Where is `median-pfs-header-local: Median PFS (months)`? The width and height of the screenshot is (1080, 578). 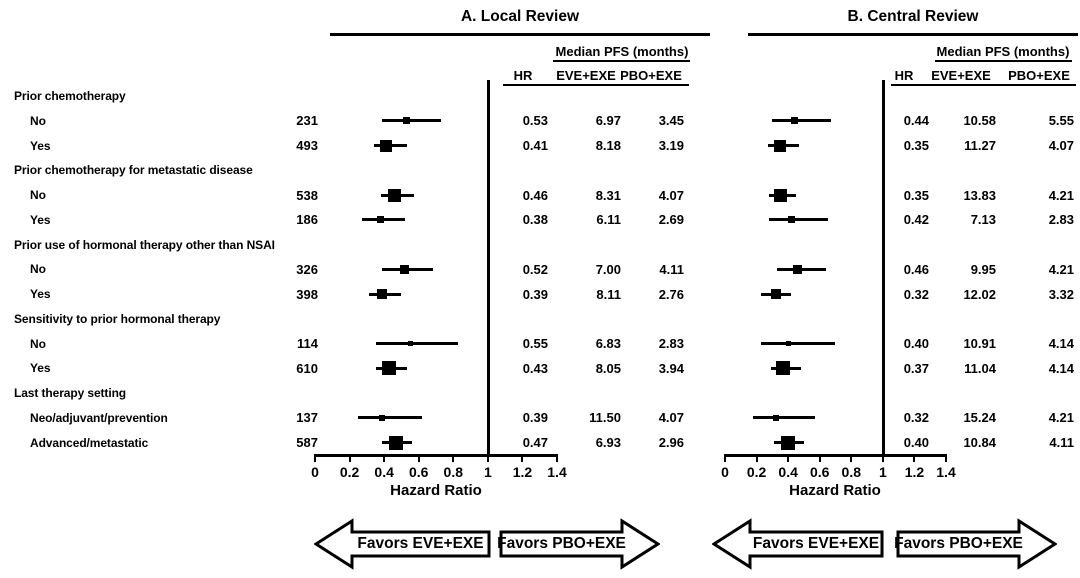 median-pfs-header-local: Median PFS (months) is located at coordinates (622, 51).